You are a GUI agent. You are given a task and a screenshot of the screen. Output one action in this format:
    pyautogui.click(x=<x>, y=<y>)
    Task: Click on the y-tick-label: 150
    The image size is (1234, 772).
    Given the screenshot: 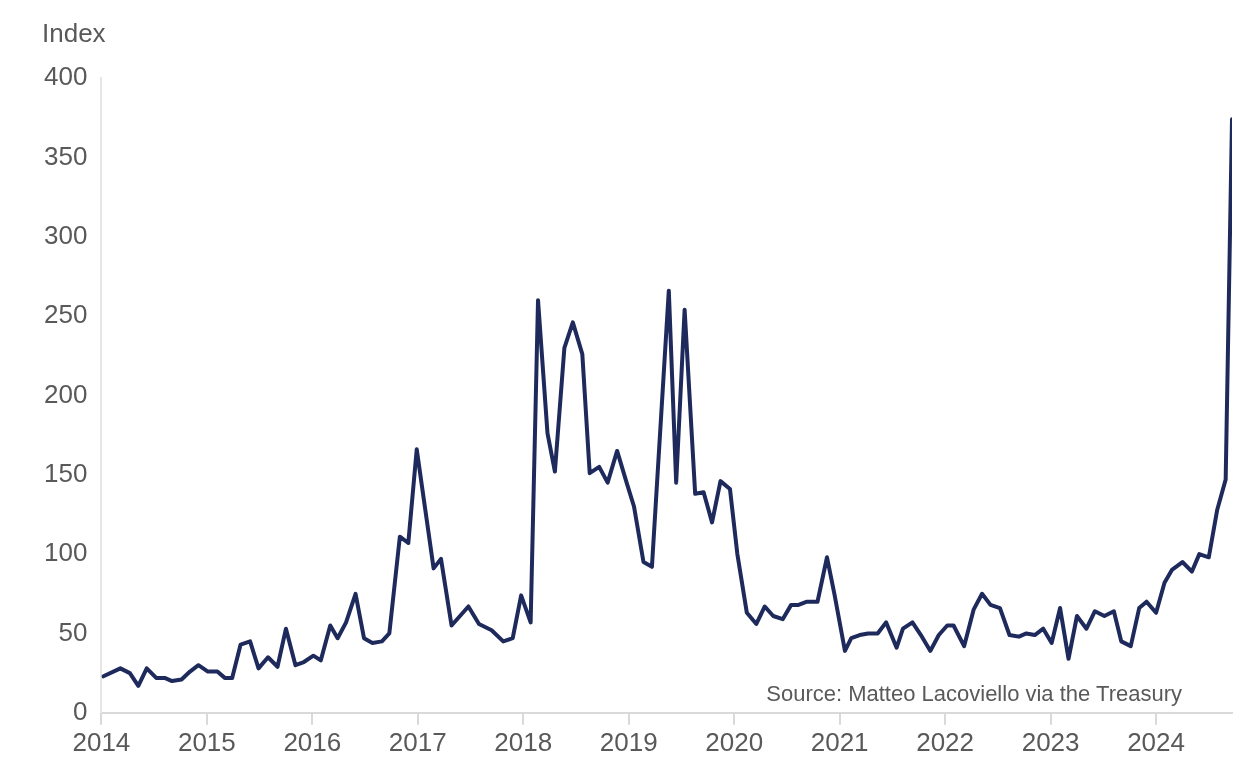 What is the action you would take?
    pyautogui.click(x=65, y=472)
    